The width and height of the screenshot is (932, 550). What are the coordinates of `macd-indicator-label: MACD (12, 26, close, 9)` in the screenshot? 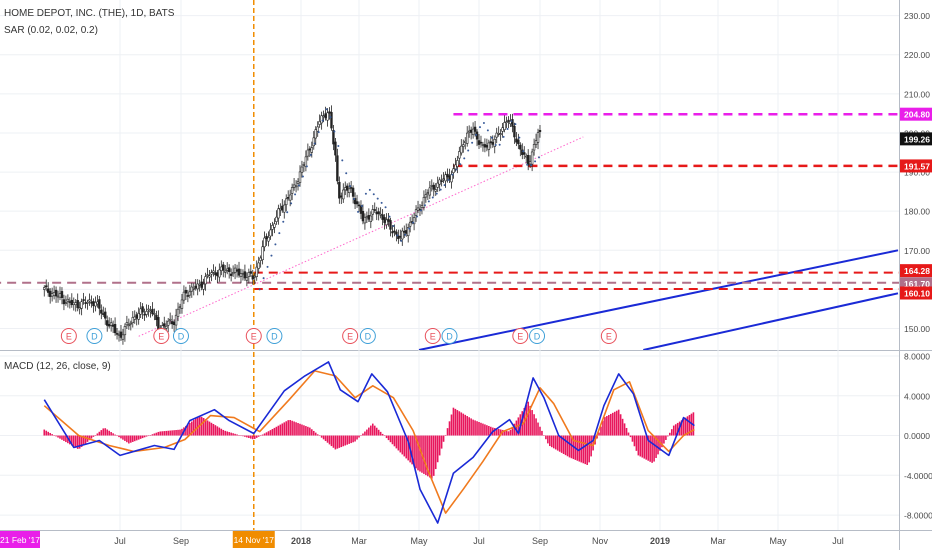 It's located at (57, 366).